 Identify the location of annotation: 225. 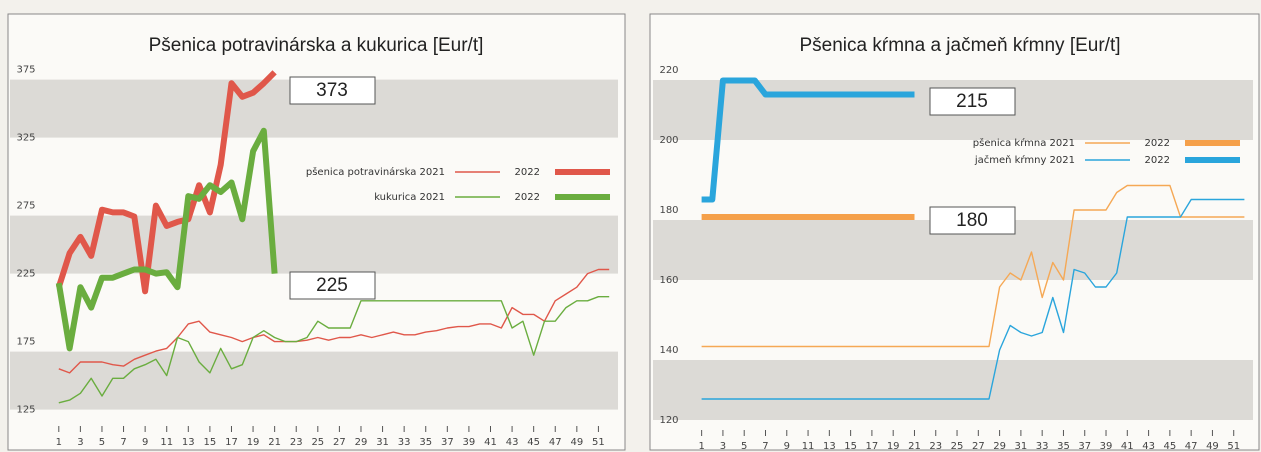
(332, 285).